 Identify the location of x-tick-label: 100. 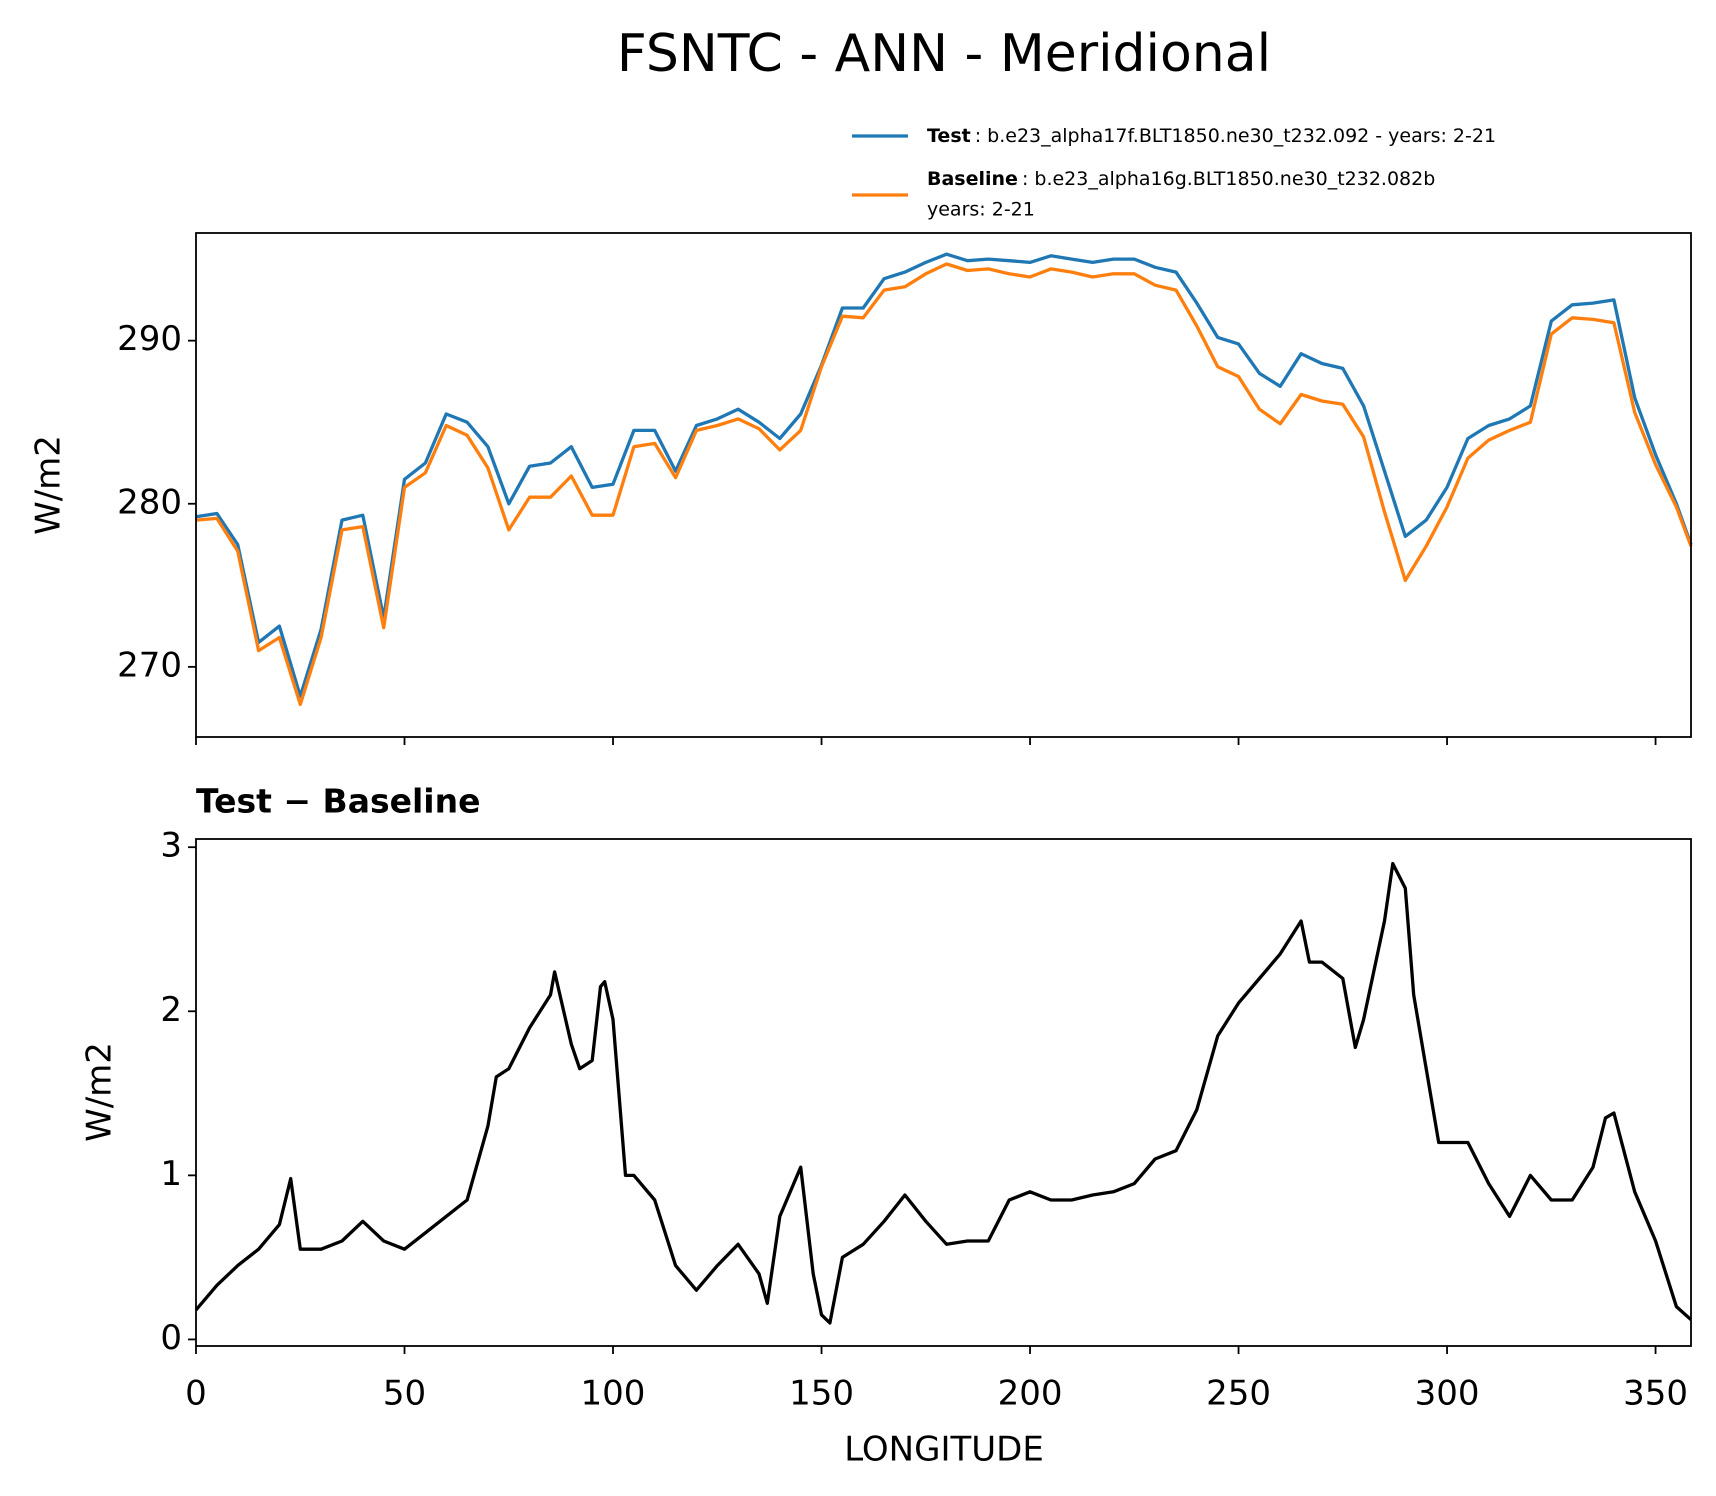
(613, 1394).